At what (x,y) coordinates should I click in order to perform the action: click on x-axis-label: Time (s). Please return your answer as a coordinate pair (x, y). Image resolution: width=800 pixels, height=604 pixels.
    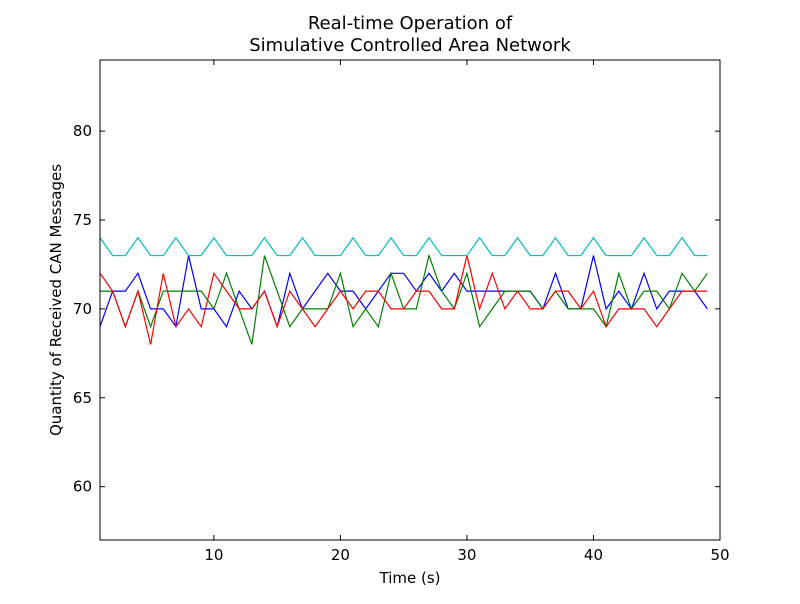
    Looking at the image, I should click on (410, 578).